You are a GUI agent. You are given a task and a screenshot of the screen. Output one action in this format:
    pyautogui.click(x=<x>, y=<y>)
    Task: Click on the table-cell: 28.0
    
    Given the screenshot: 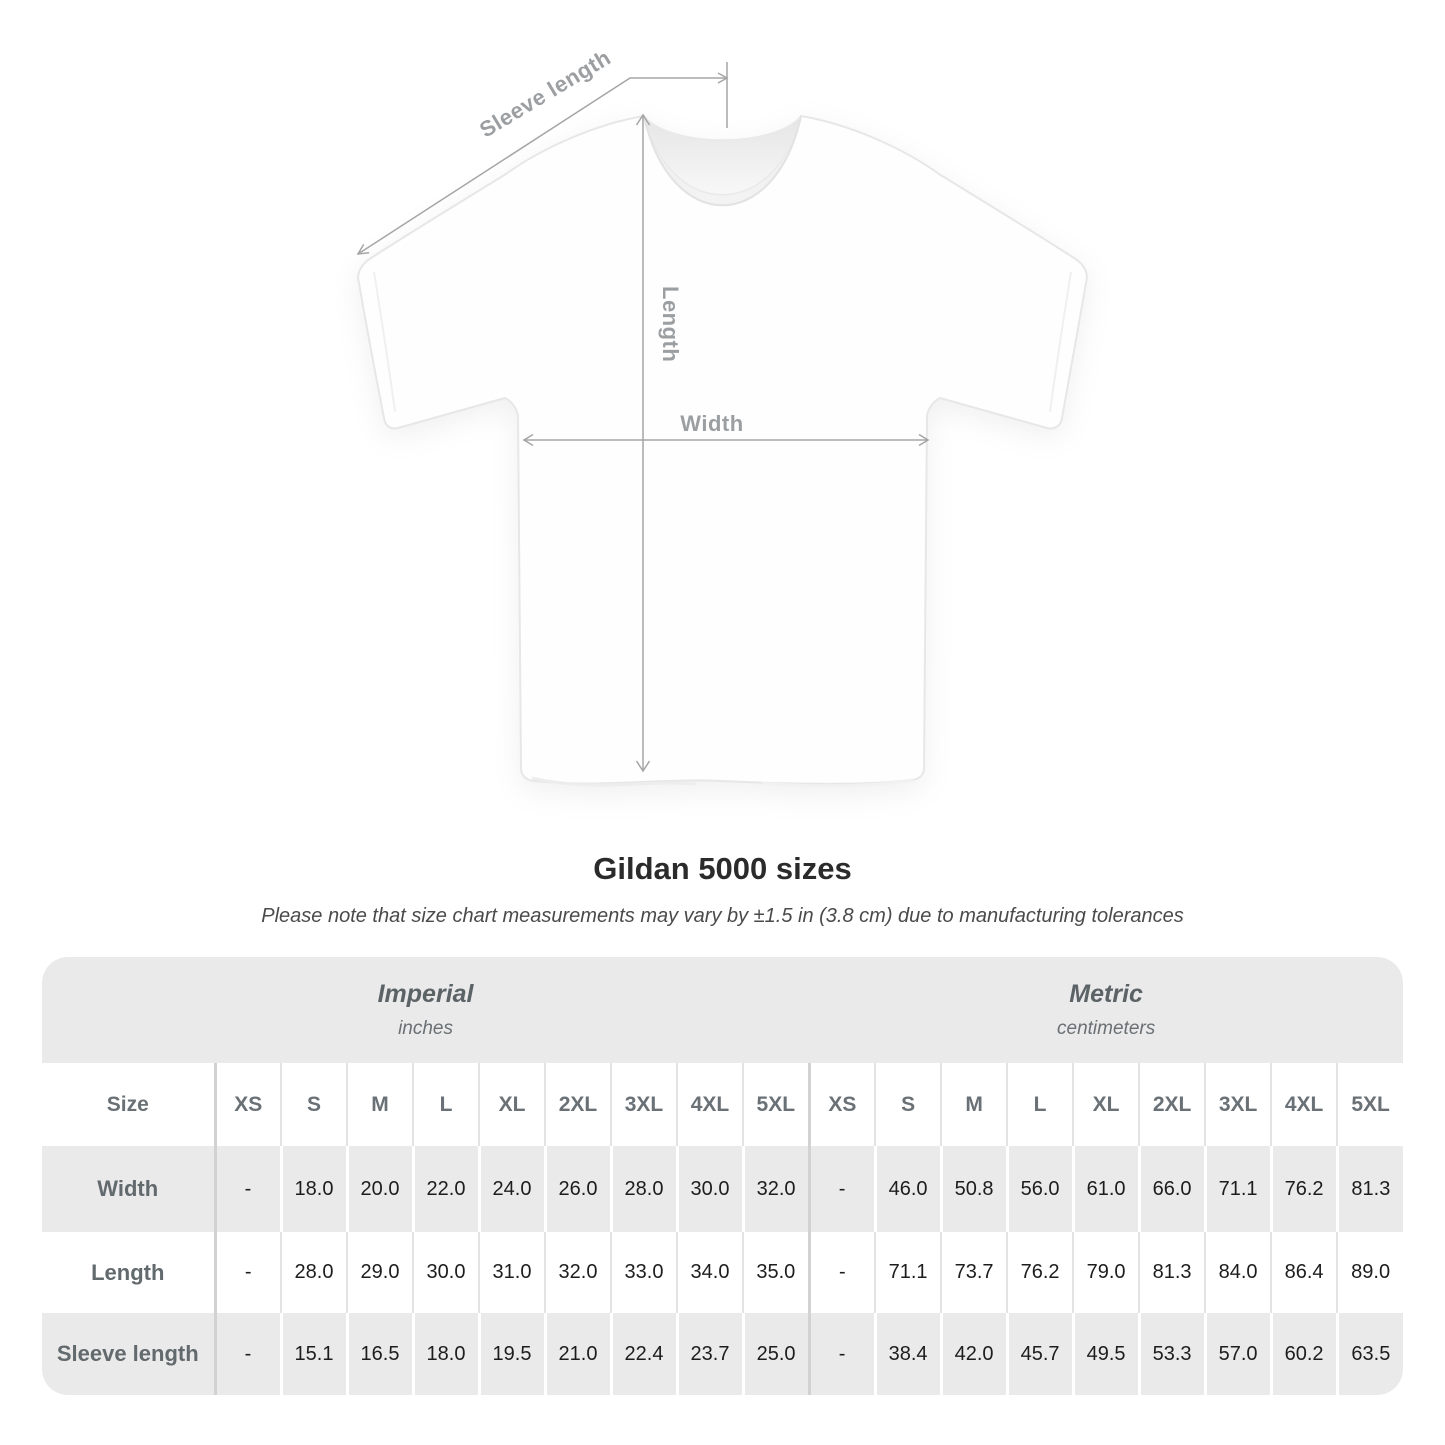 What is the action you would take?
    pyautogui.click(x=643, y=1189)
    